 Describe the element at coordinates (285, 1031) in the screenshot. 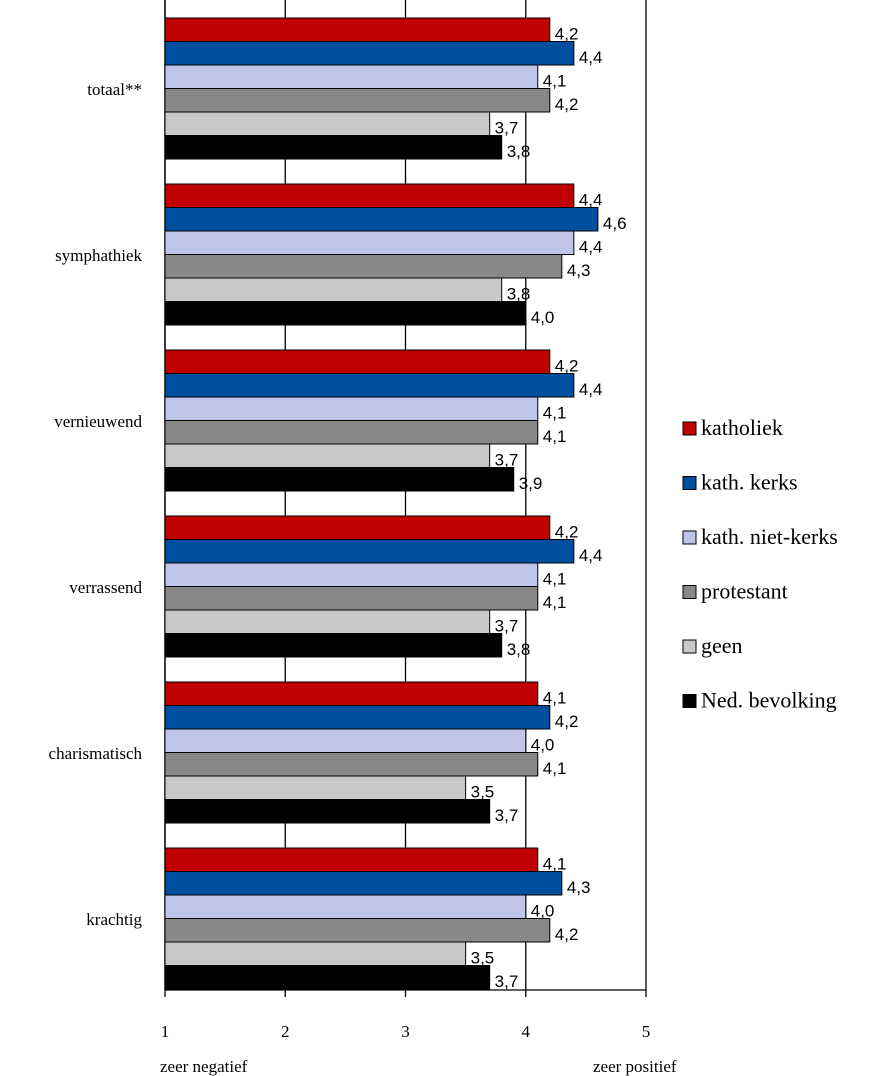

I see `x-tick-label: 2` at that location.